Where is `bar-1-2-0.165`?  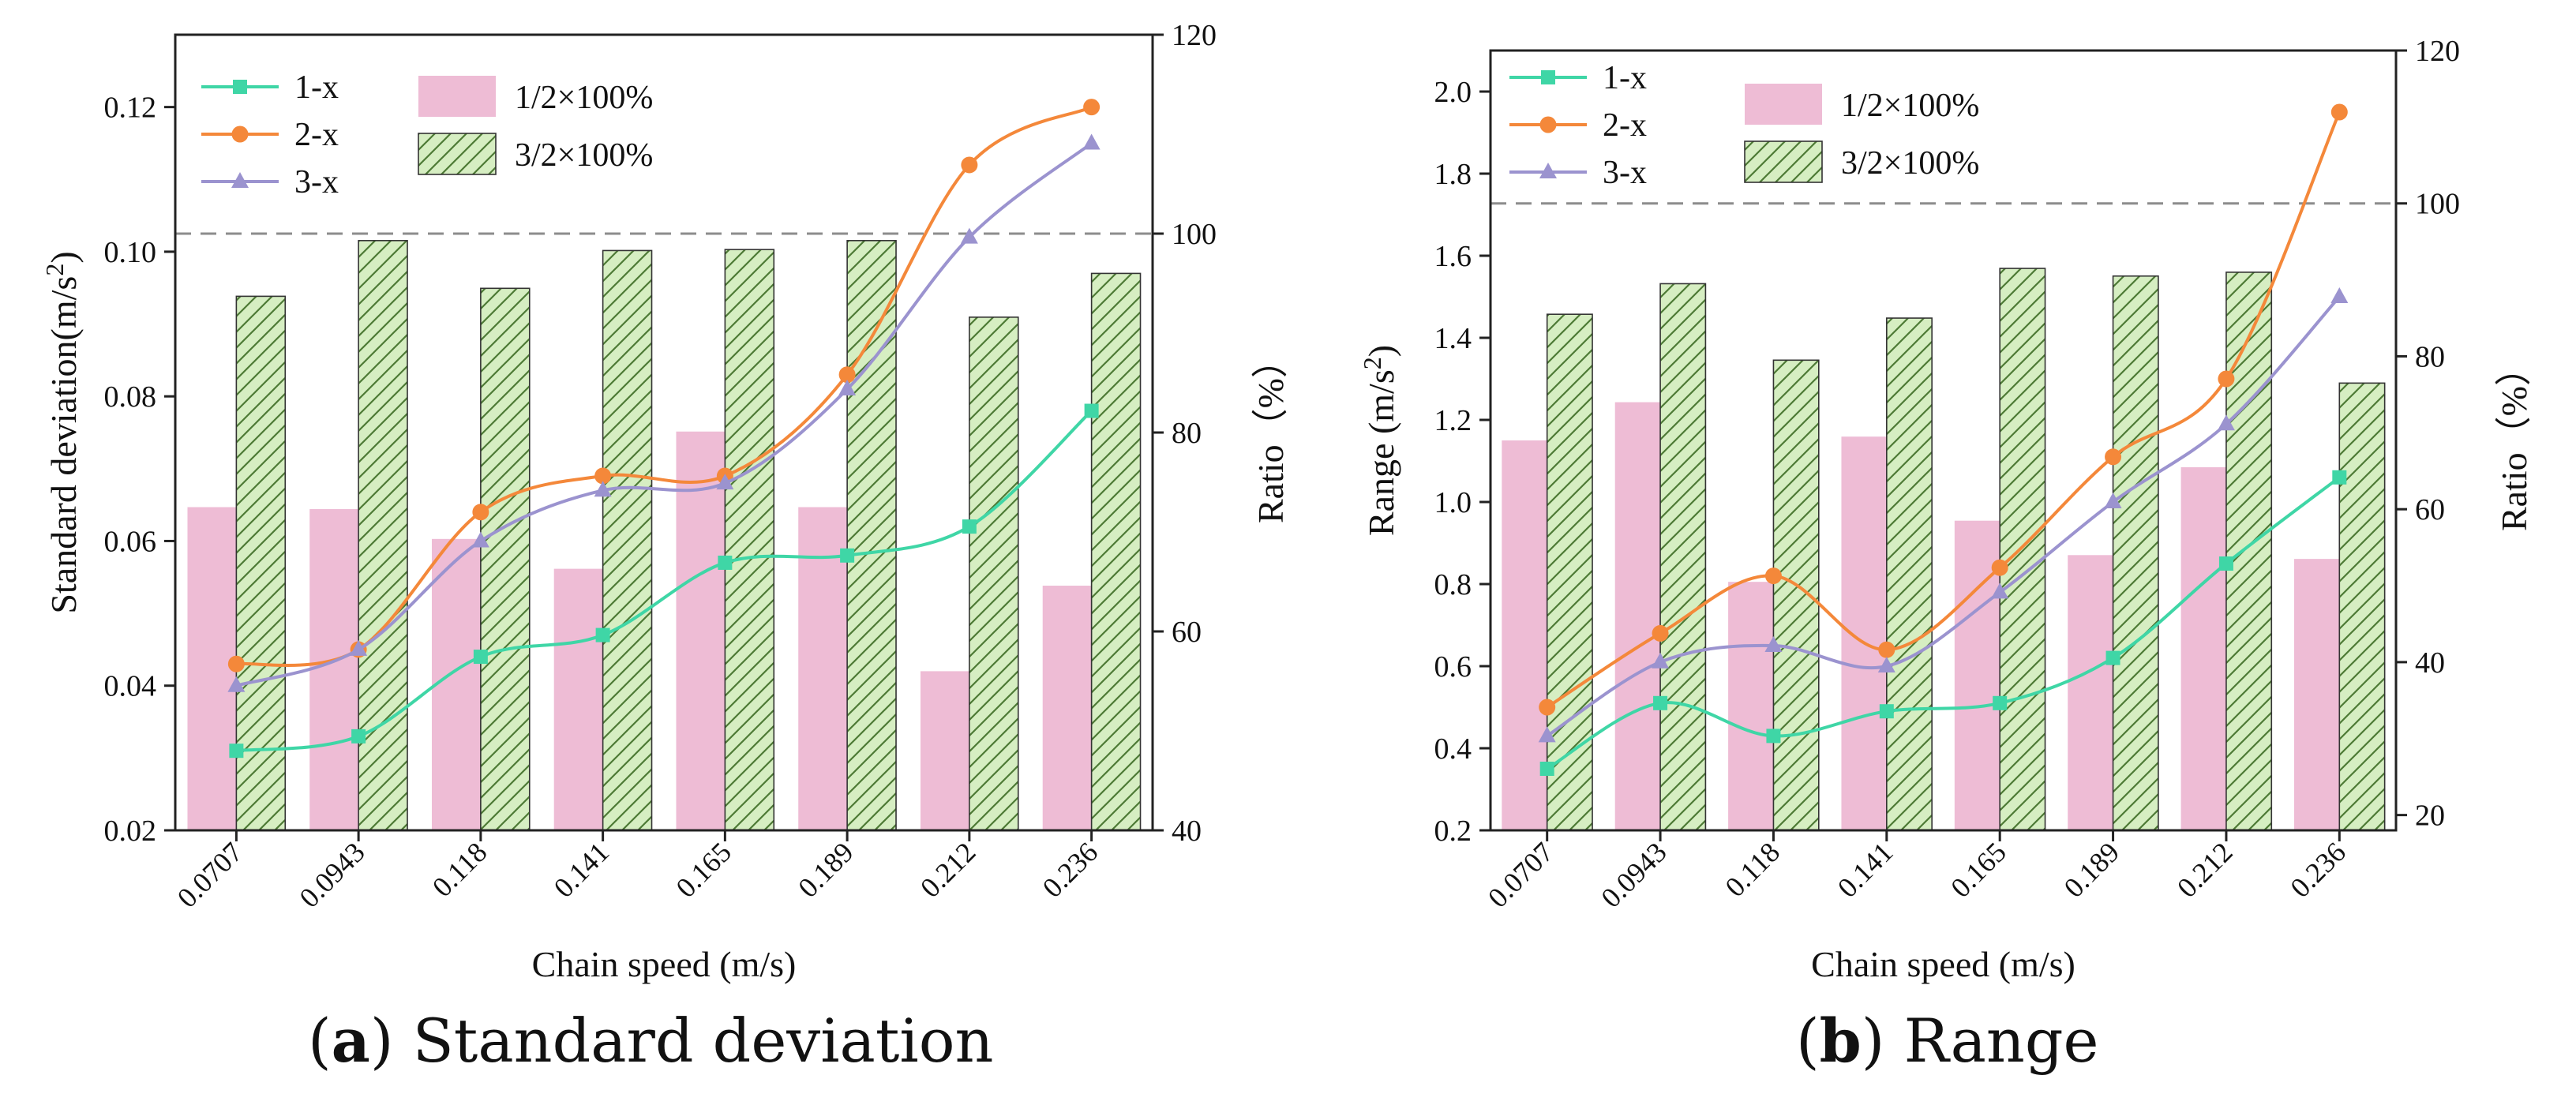
bar-1-2-0.165 is located at coordinates (701, 630).